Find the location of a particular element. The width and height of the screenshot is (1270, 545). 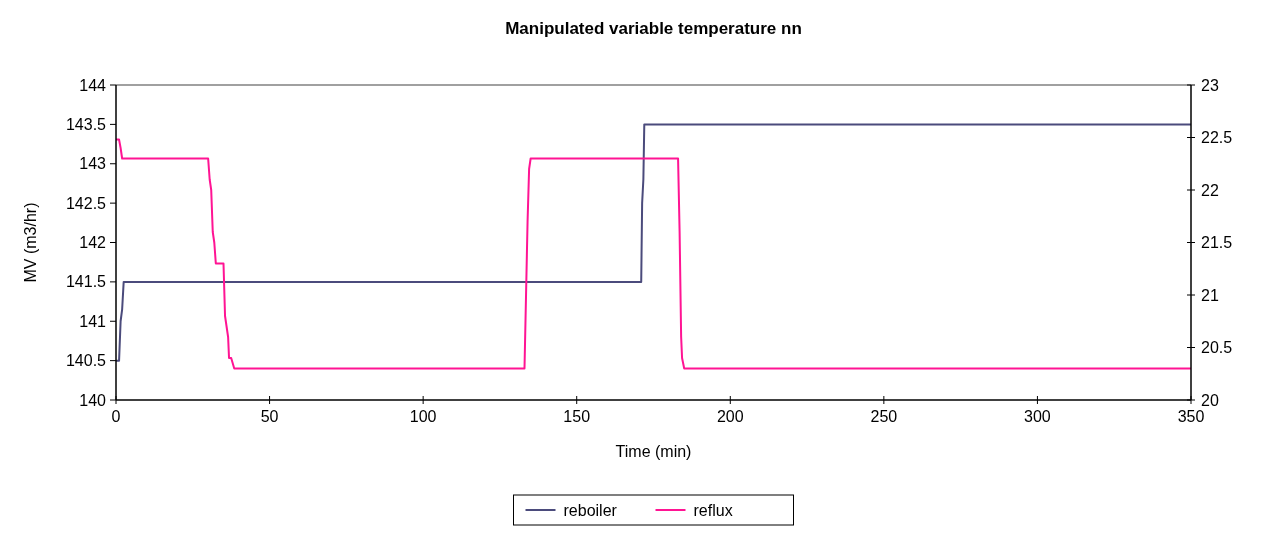

y2-tick-label: 23 is located at coordinates (1210, 85).